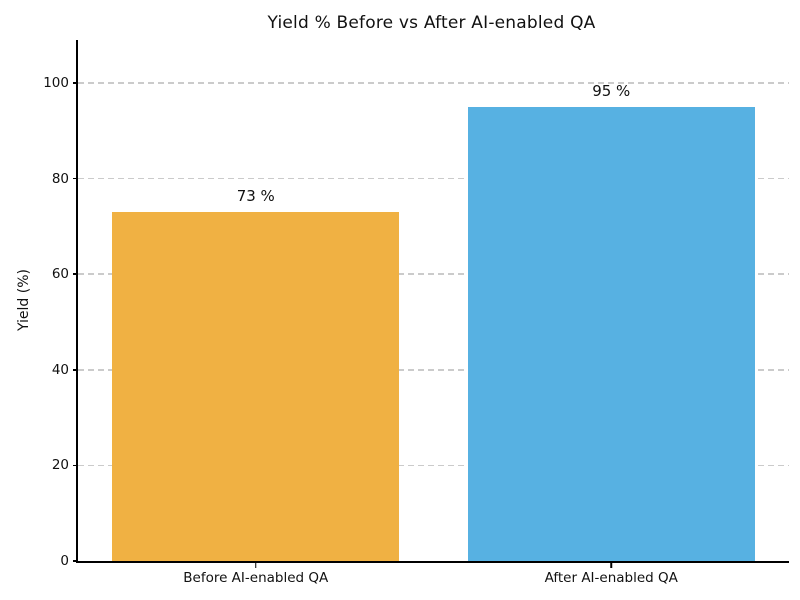 The height and width of the screenshot is (600, 800). I want to click on chart-title: Yield % Before vs After AI-enabled QA, so click(431, 23).